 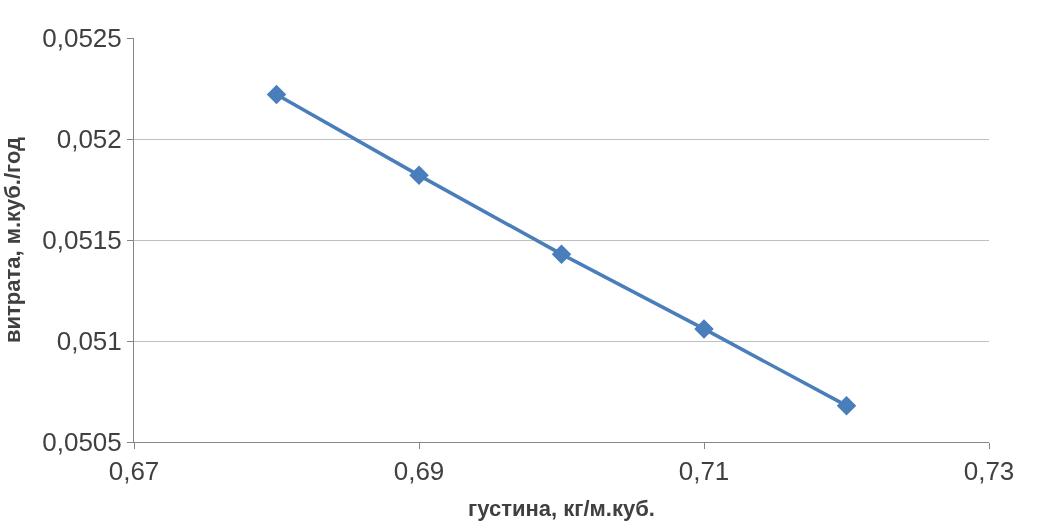 I want to click on x-tick-label: 0,71, so click(x=704, y=471).